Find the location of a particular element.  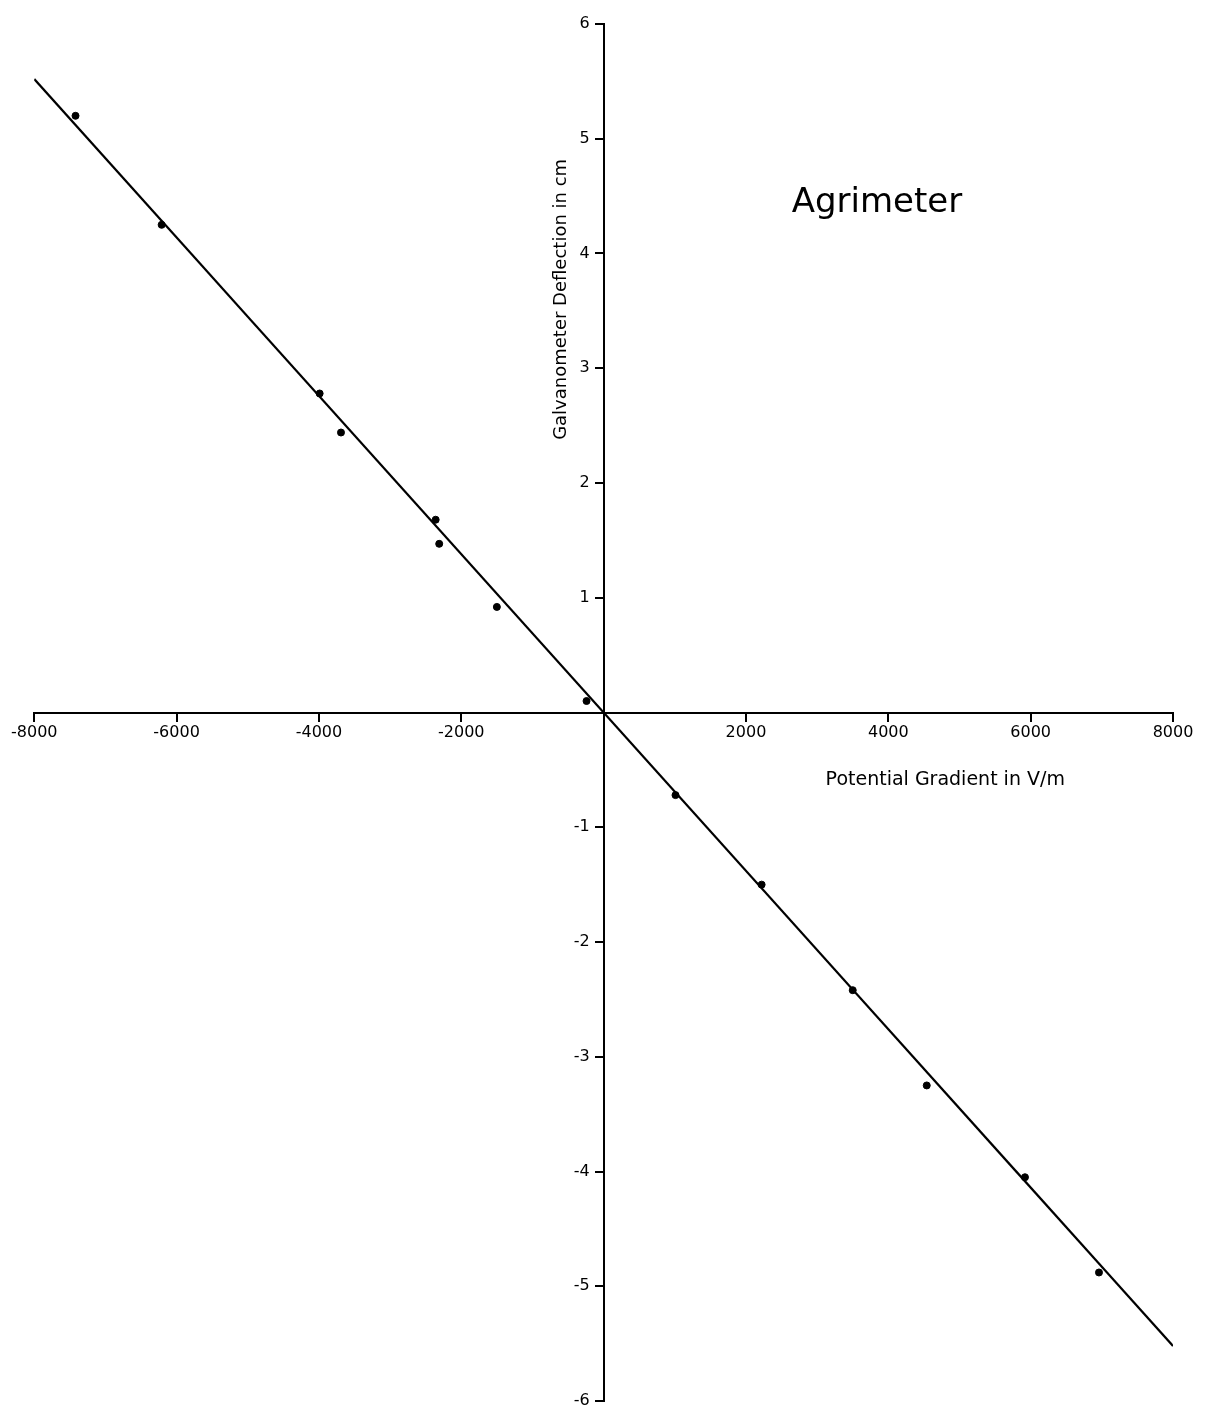

text: Agrimeter is located at coordinates (877, 199).